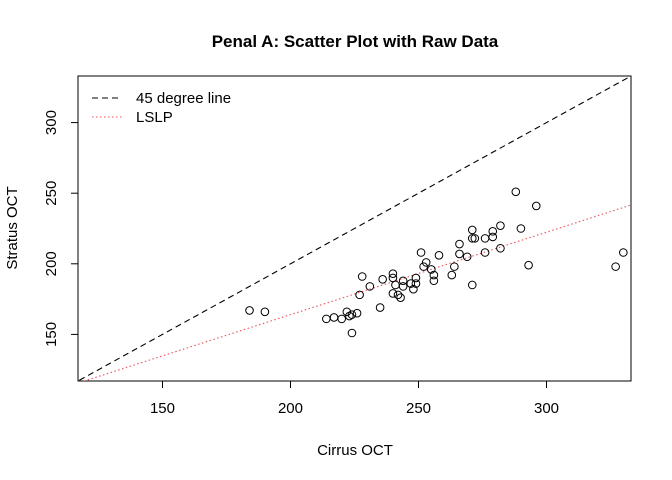 This screenshot has width=672, height=480. Describe the element at coordinates (12, 227) in the screenshot. I see `y-axis-label: Stratus OCT` at that location.